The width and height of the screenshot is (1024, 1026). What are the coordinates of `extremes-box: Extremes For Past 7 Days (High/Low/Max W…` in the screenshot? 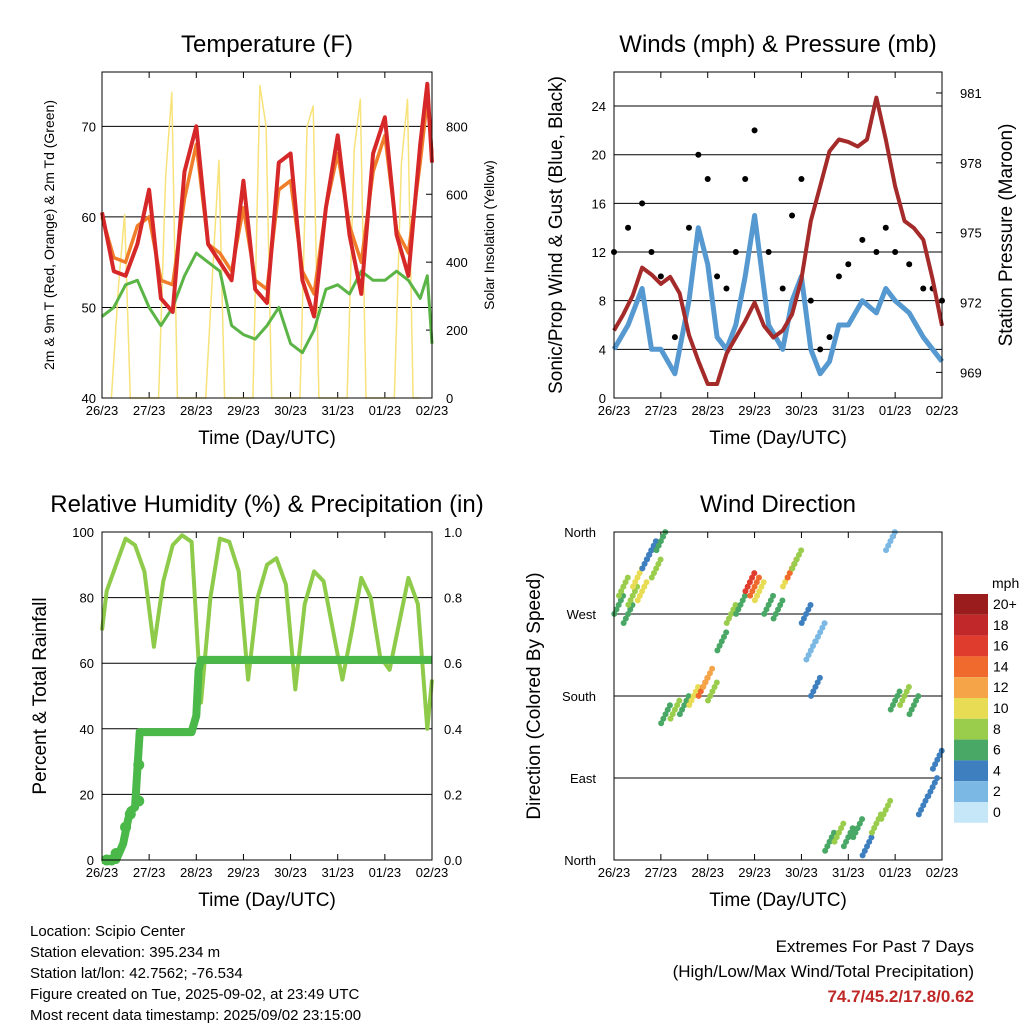 It's located at (823, 971).